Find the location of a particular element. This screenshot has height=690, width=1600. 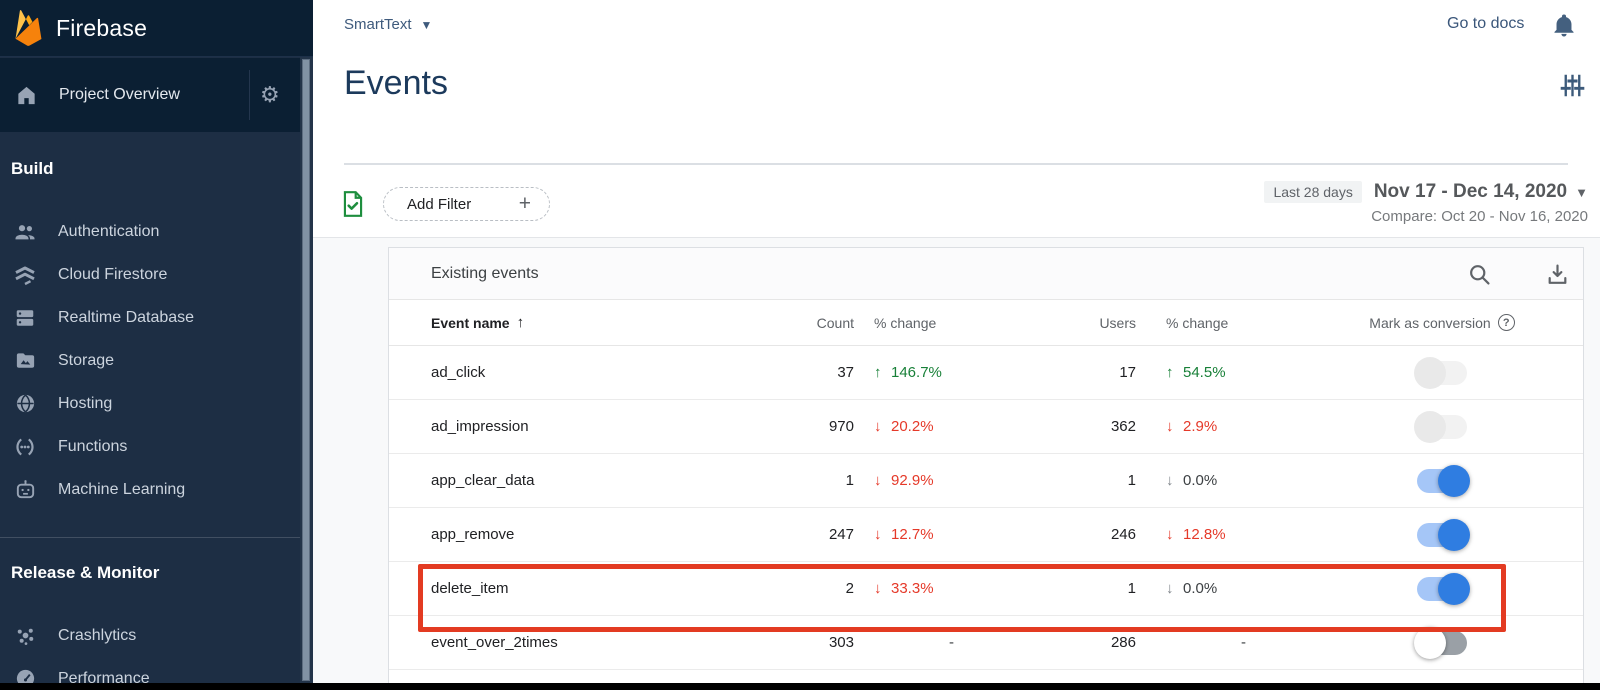

event-users: 362 is located at coordinates (1123, 426).